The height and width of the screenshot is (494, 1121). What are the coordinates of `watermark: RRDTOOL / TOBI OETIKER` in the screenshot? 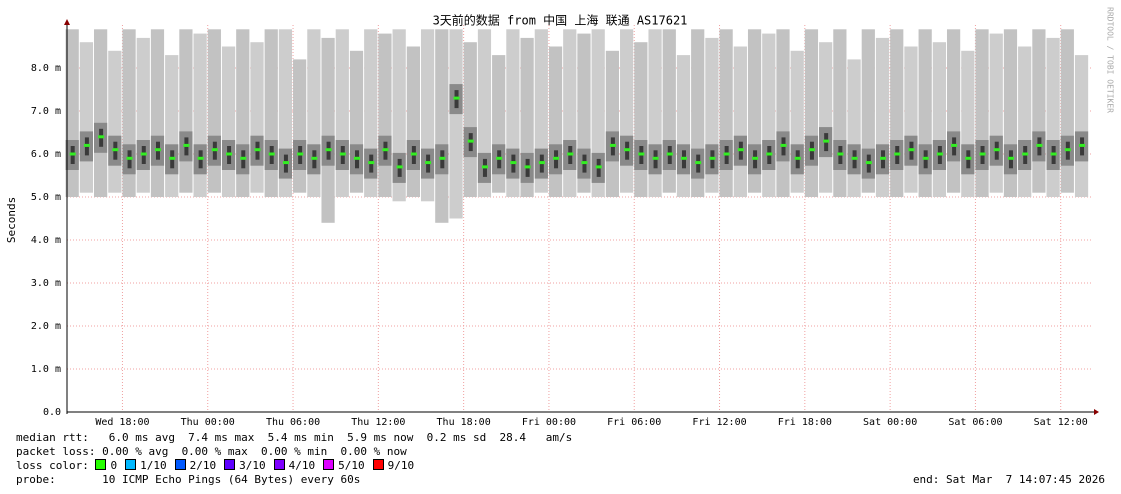 It's located at (1110, 60).